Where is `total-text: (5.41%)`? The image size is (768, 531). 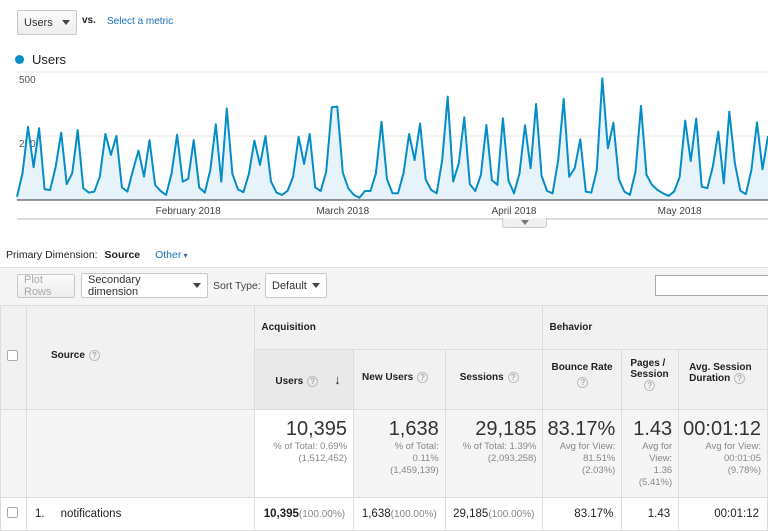 total-text: (5.41%) is located at coordinates (649, 483).